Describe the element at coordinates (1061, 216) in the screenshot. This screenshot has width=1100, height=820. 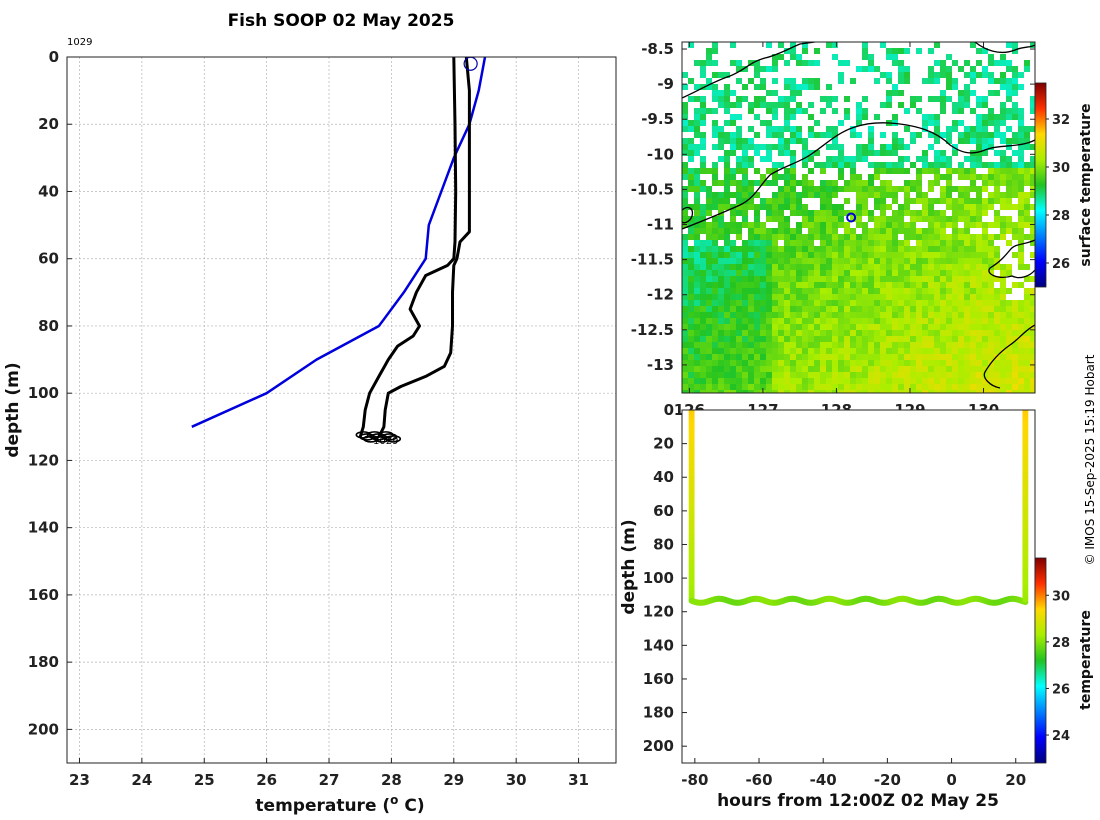
I see `map-colorbar-tick-label: 28` at that location.